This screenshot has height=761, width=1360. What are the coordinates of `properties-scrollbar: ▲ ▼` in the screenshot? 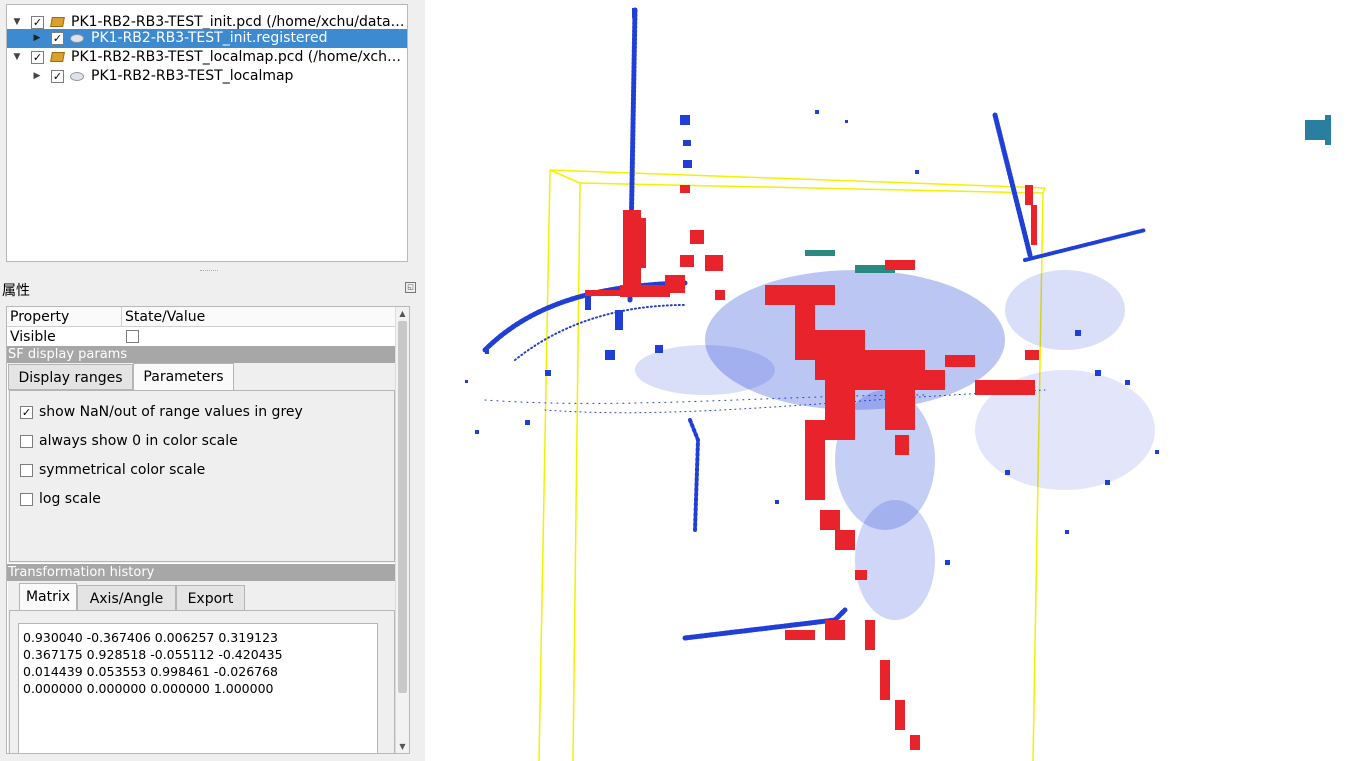 It's located at (402, 530).